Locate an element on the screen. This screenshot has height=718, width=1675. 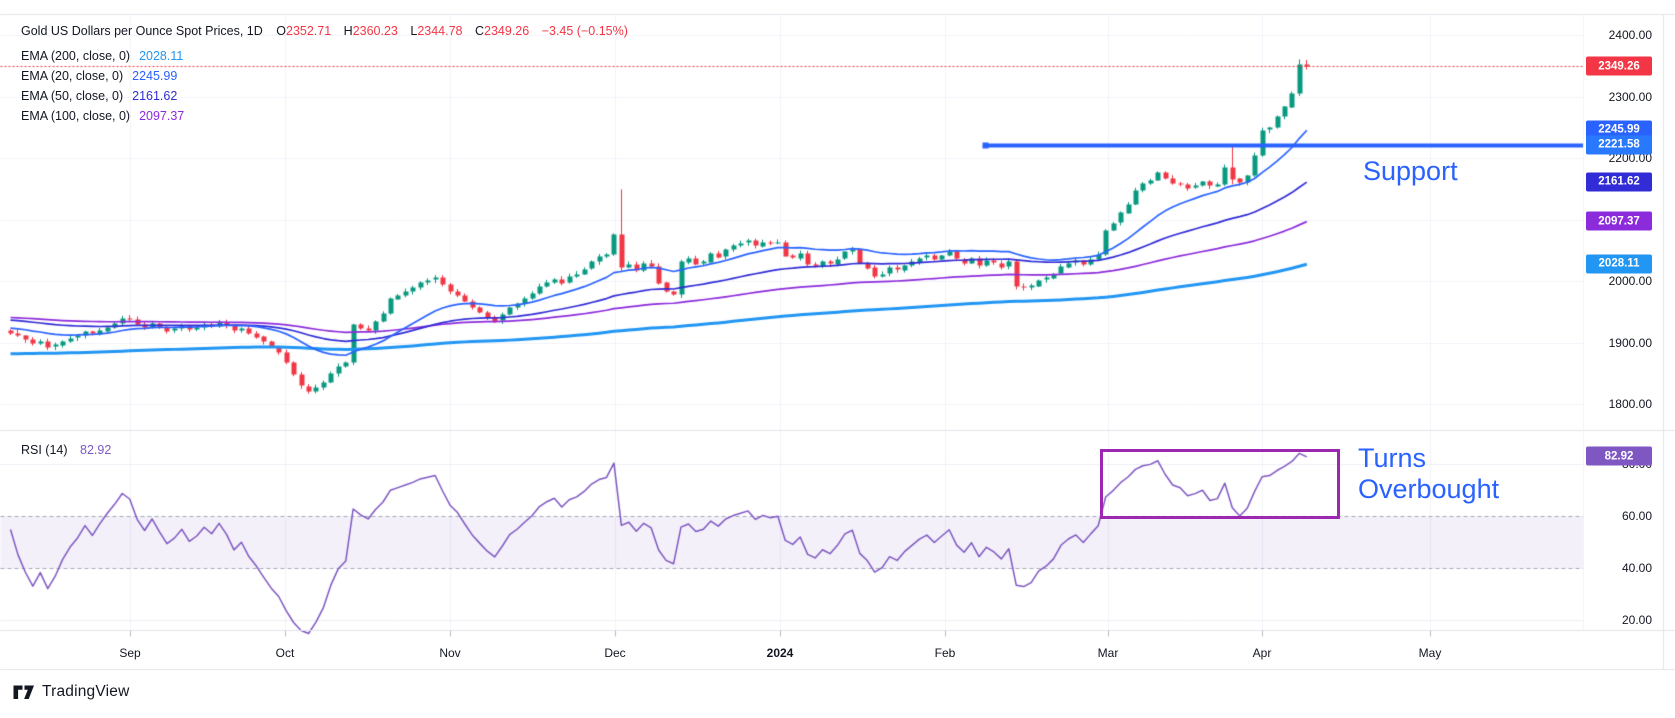
ohlc-low: L2344.78 is located at coordinates (436, 31).